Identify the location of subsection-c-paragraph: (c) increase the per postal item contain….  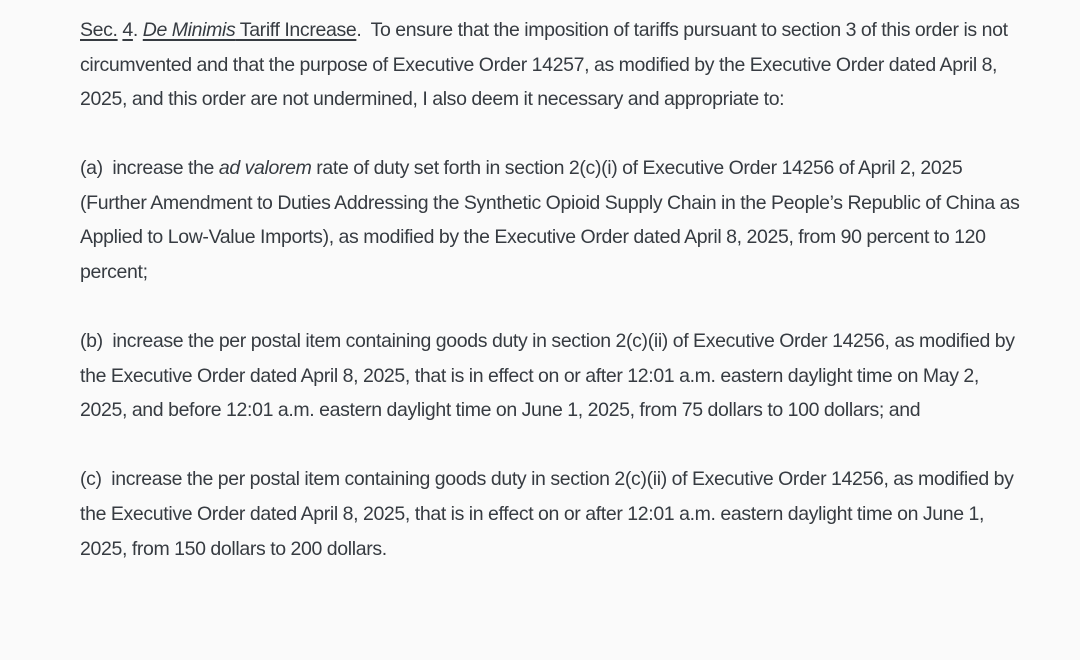
(550, 514).